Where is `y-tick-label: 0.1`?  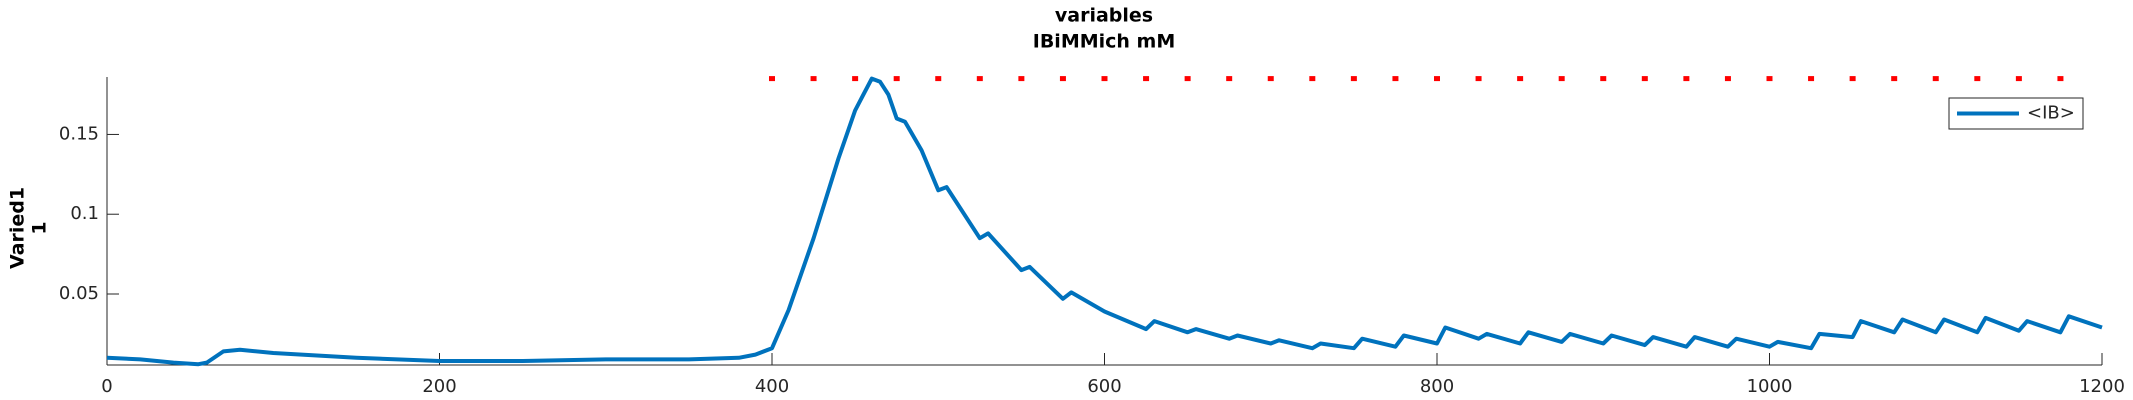
y-tick-label: 0.1 is located at coordinates (84, 213).